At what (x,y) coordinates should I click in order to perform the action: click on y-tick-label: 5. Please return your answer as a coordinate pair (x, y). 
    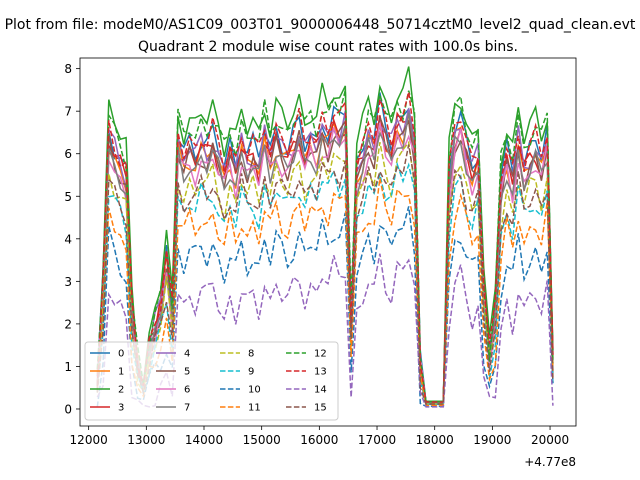
    Looking at the image, I should click on (68, 197).